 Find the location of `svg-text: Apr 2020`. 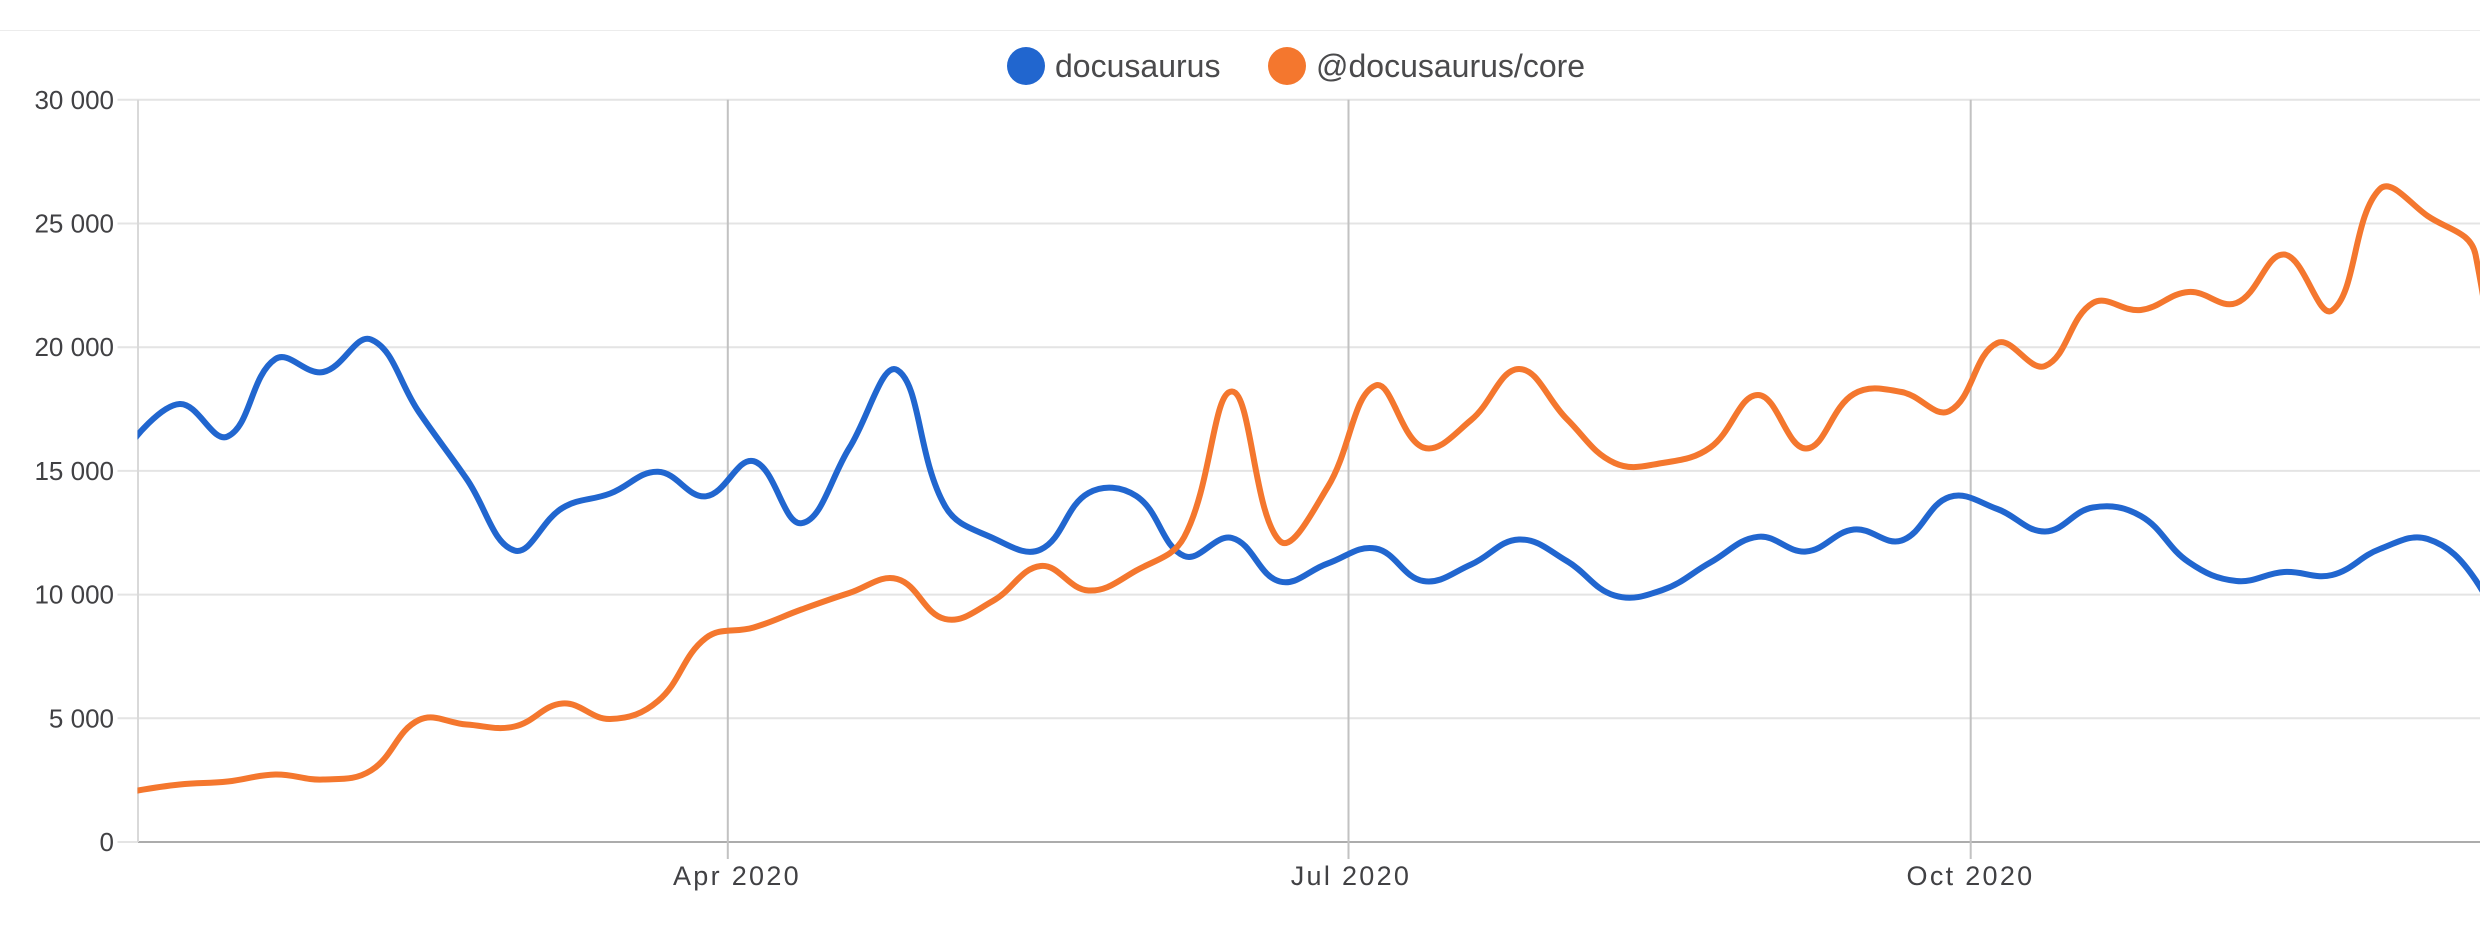

svg-text: Apr 2020 is located at coordinates (737, 876).